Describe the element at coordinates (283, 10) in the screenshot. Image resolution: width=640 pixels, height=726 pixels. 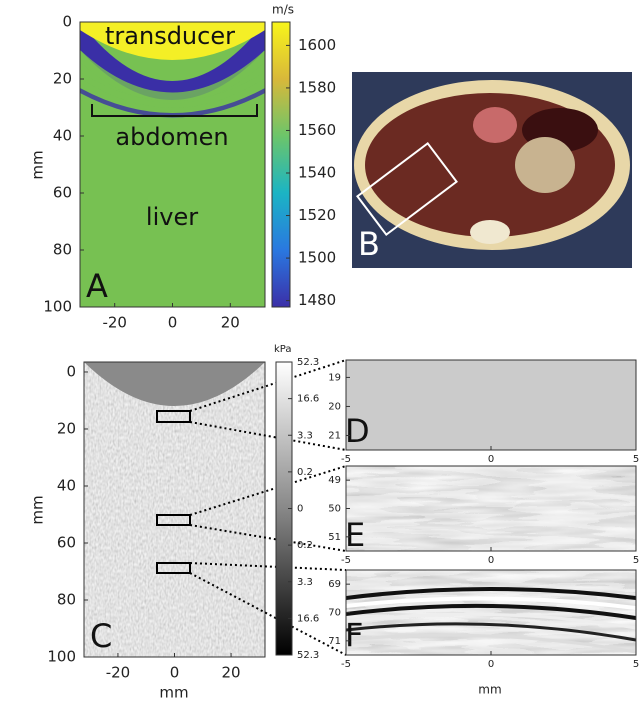
I see `colorbar-unit: m/s` at that location.